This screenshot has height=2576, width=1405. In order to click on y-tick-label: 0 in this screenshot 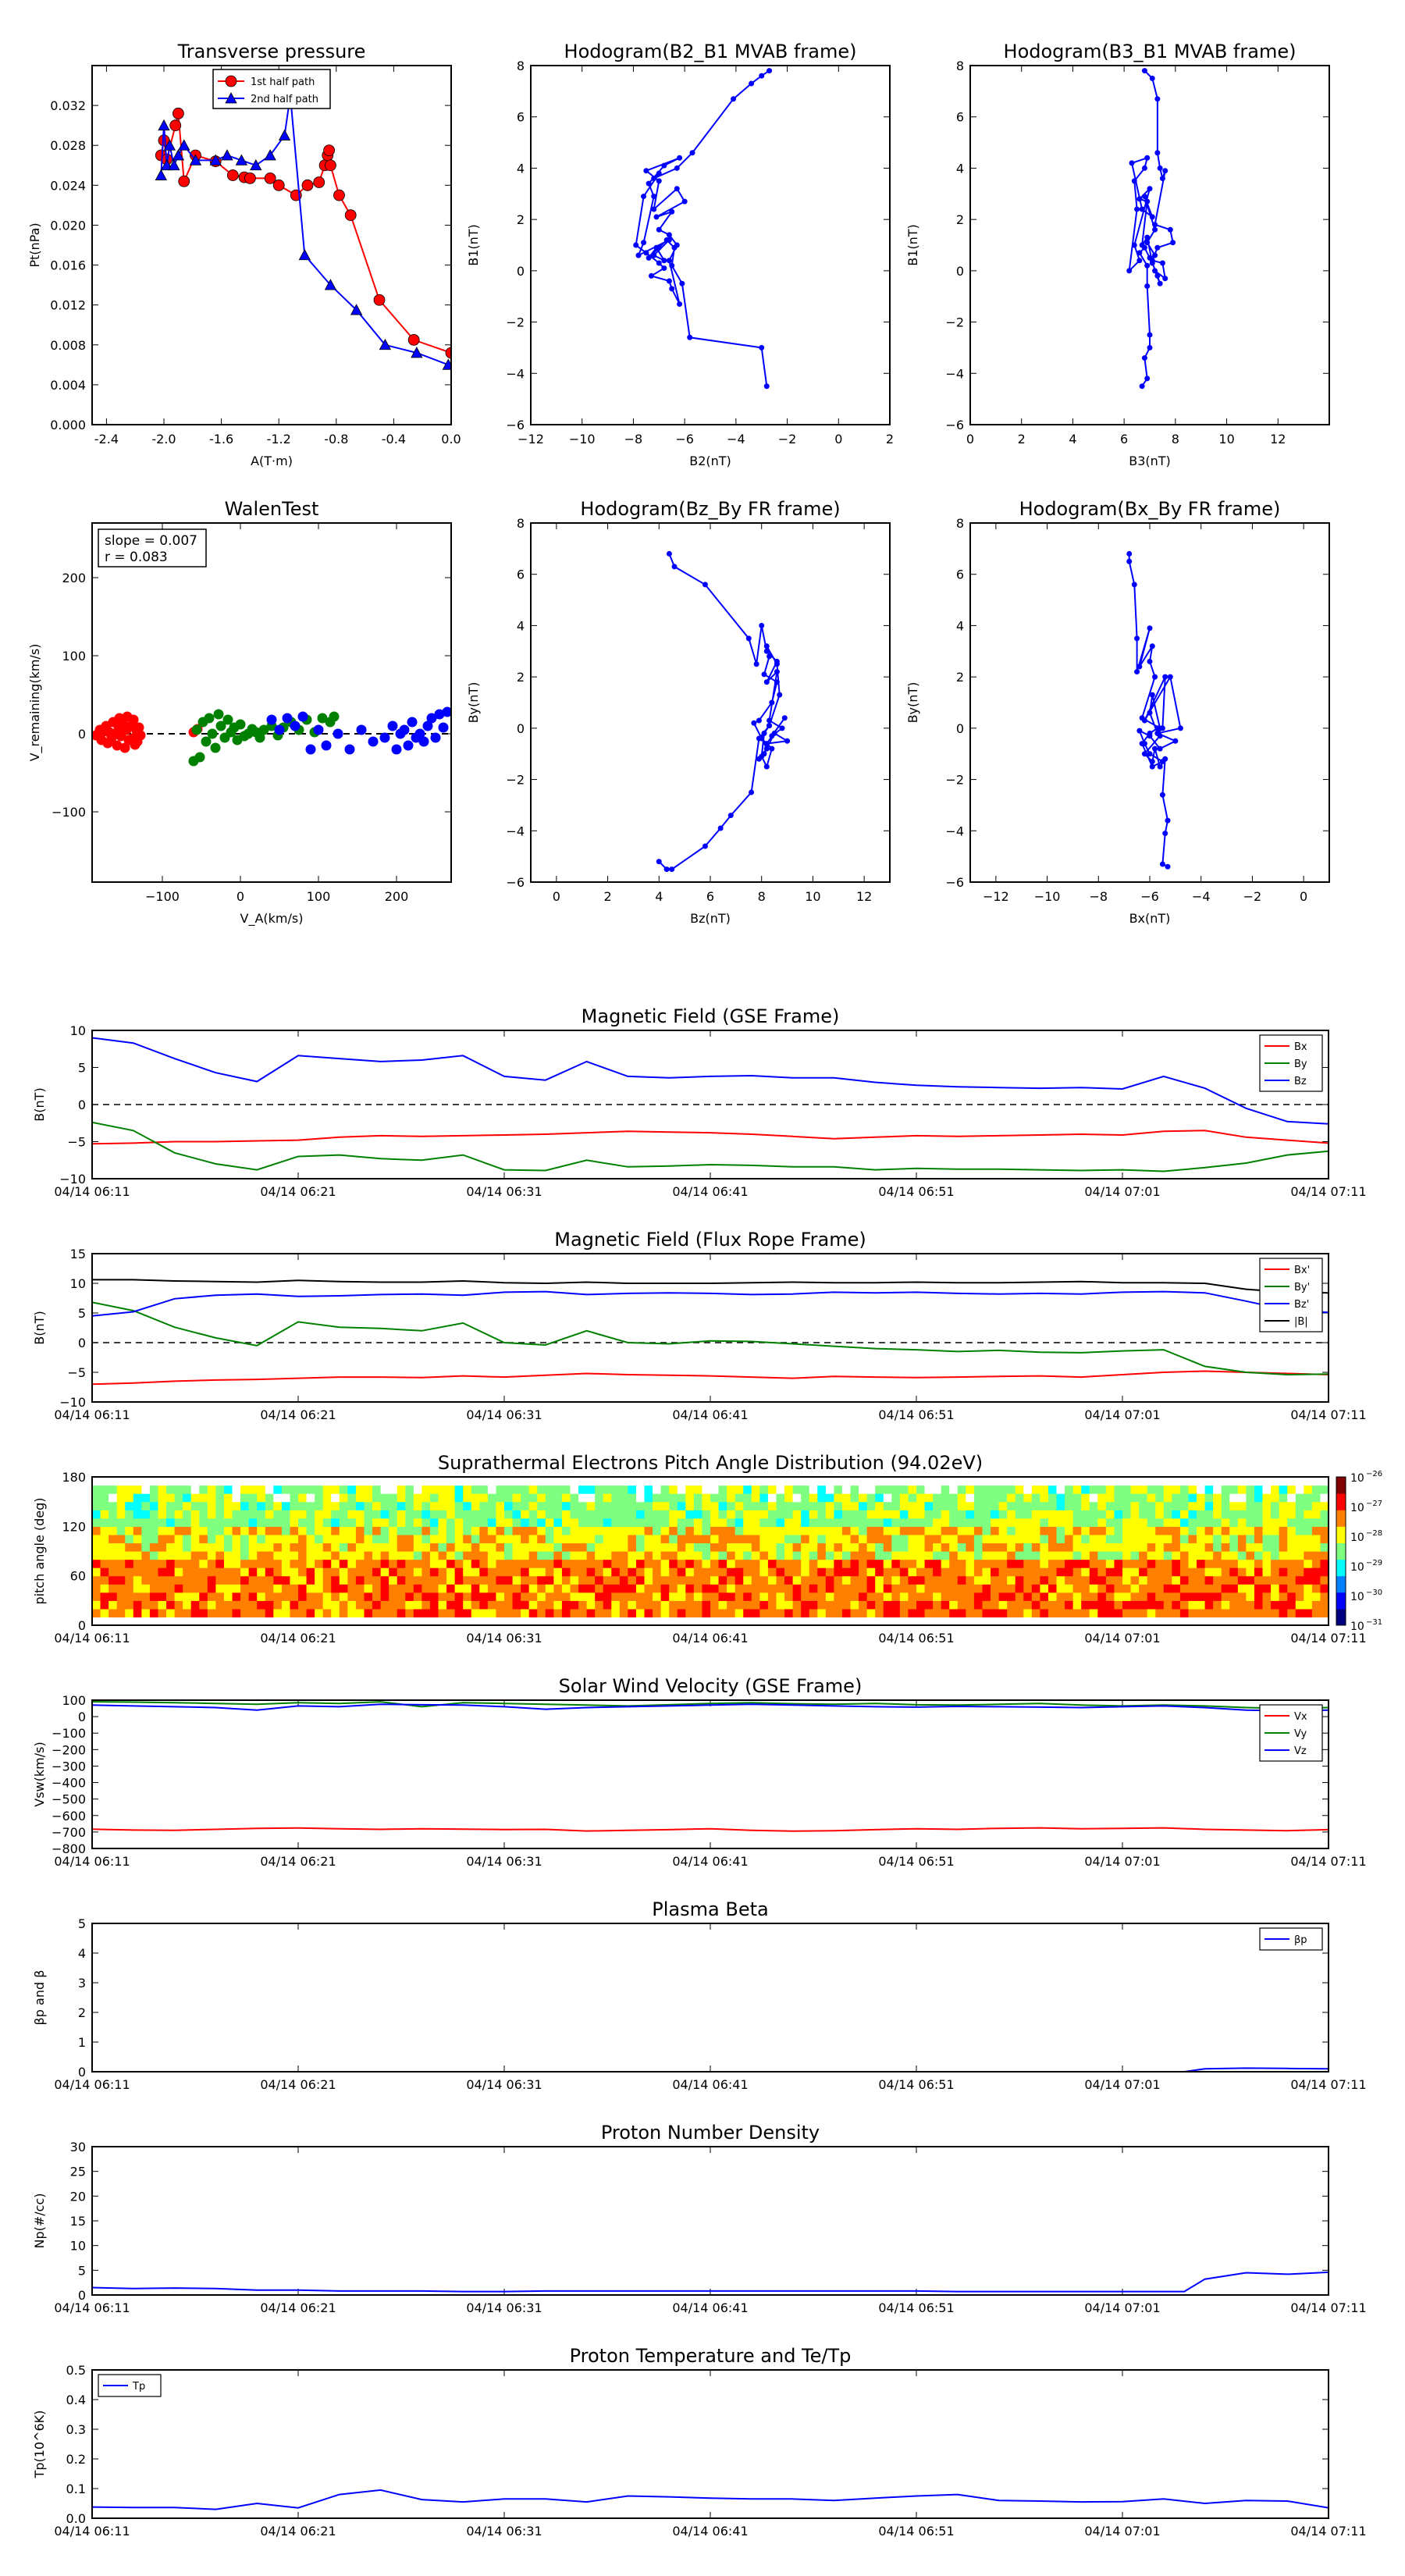, I will do `click(82, 1625)`.